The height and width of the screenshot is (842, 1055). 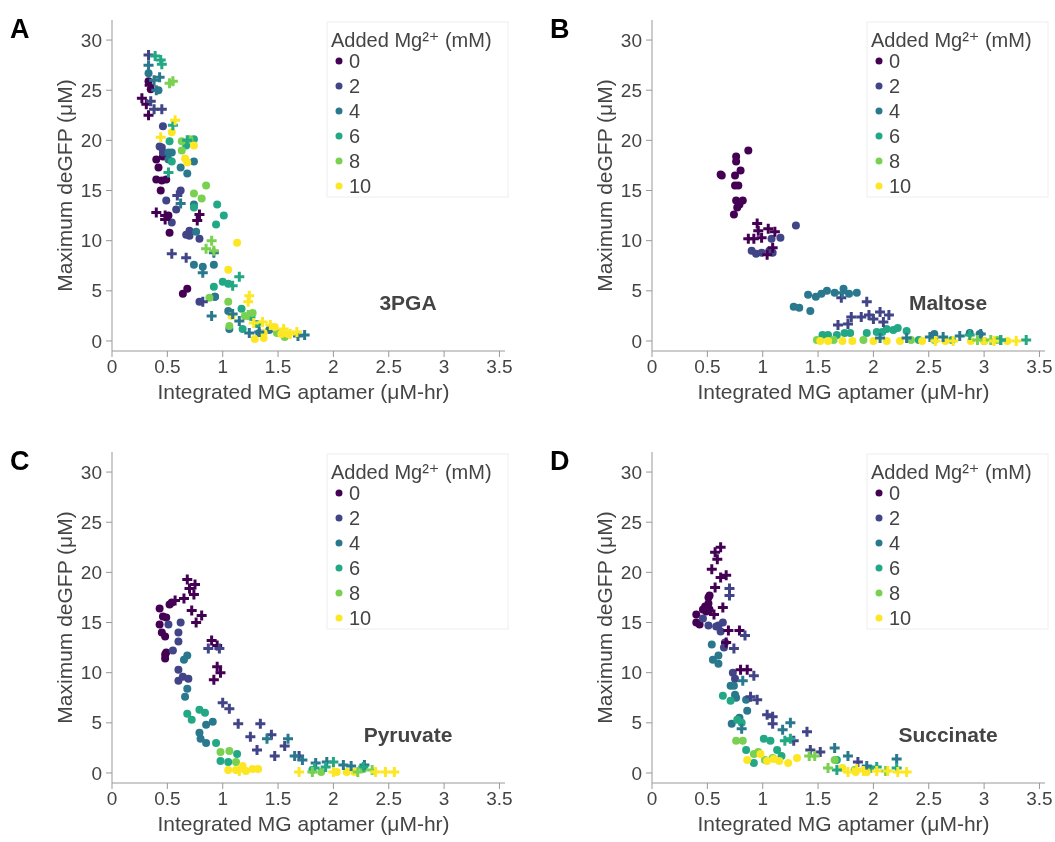 What do you see at coordinates (20, 29) in the screenshot?
I see `text: A` at bounding box center [20, 29].